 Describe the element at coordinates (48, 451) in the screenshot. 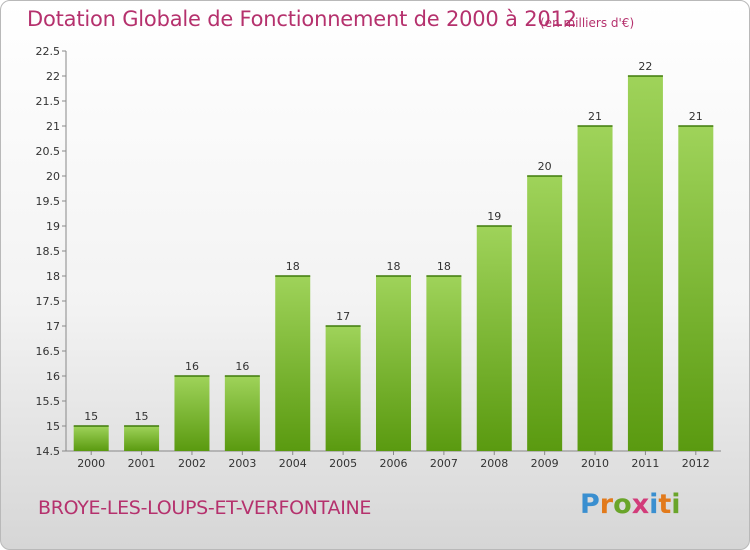

I see `y-tick-label: 14.5` at that location.